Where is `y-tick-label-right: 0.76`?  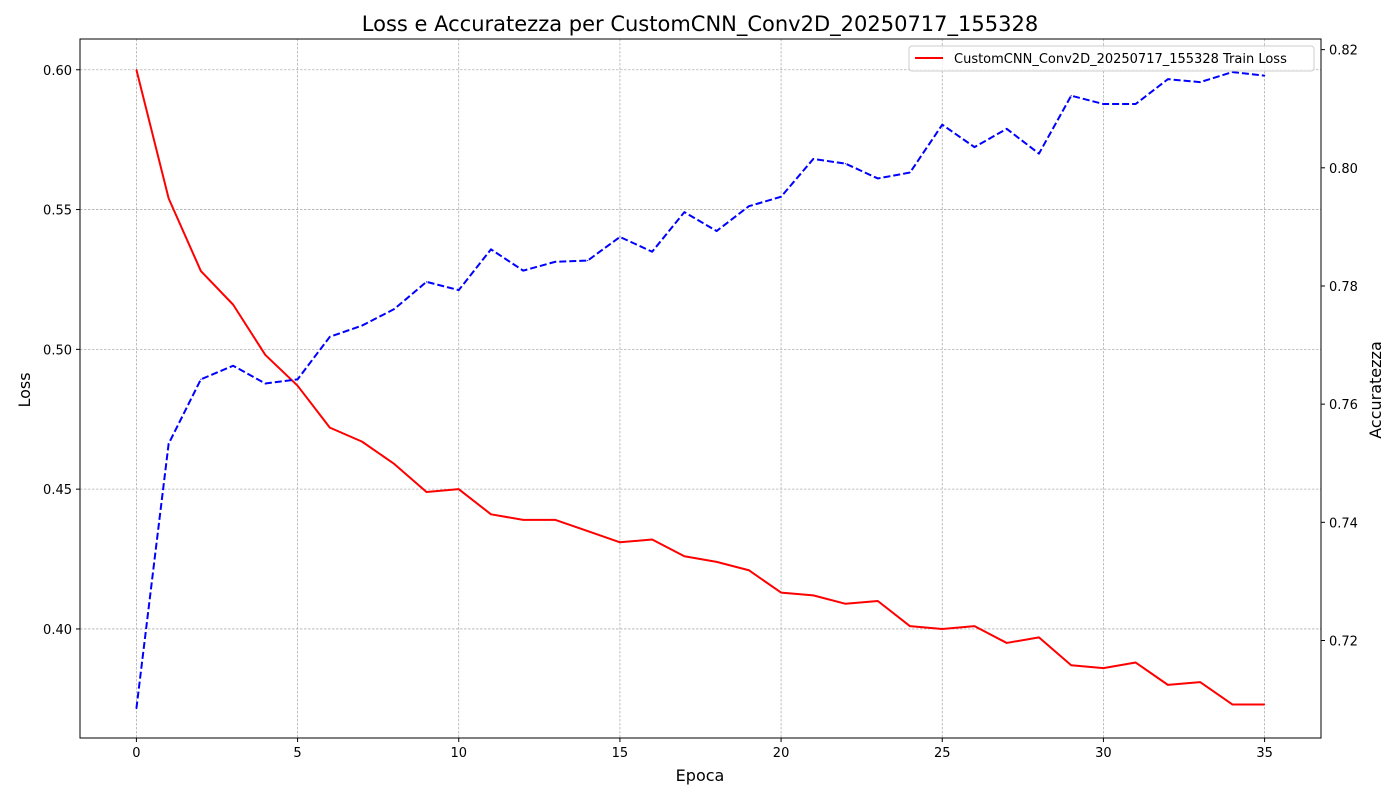
y-tick-label-right: 0.76 is located at coordinates (1343, 405).